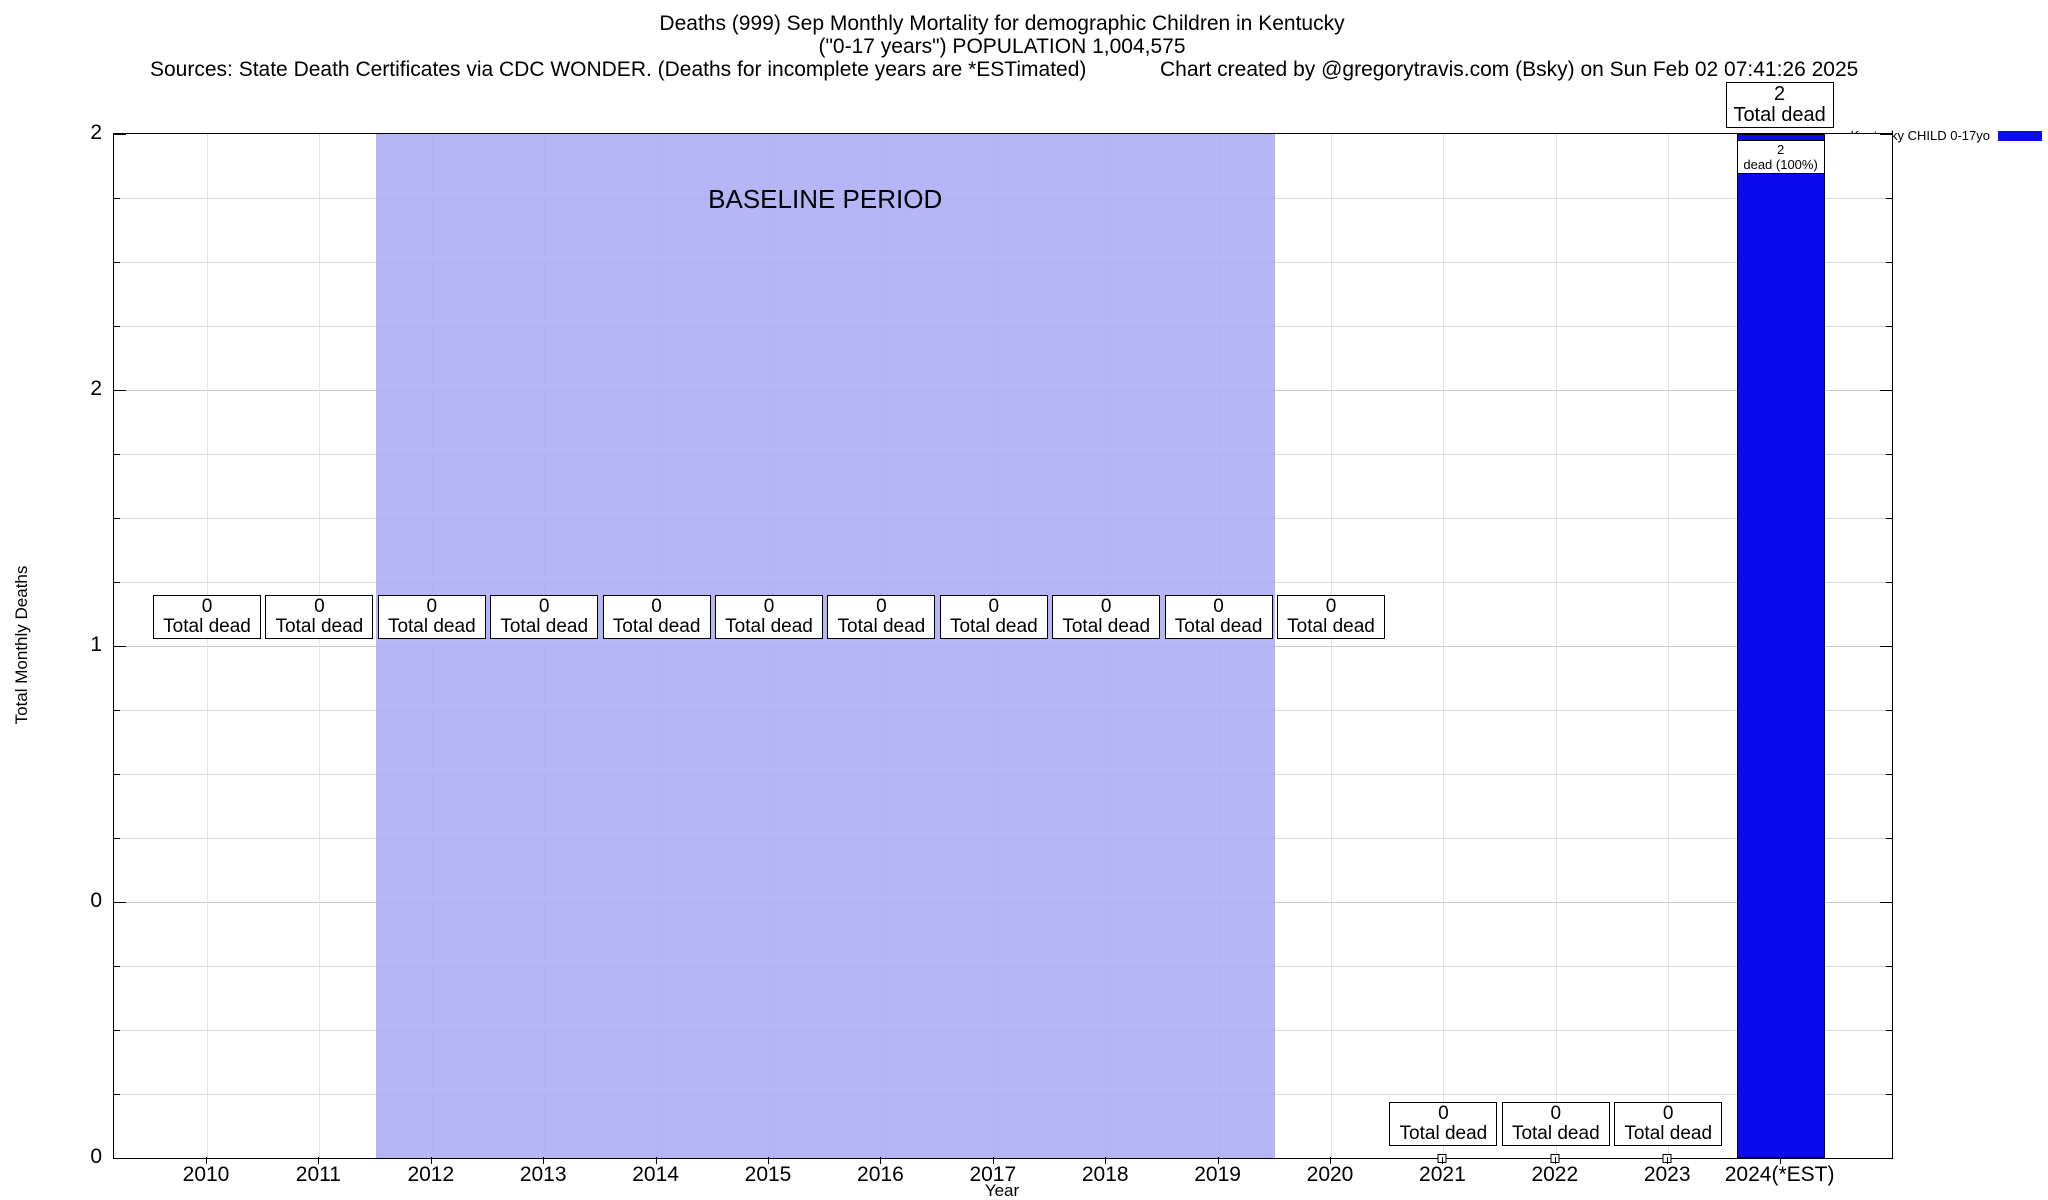 The height and width of the screenshot is (1200, 2048). I want to click on x-tick-label: 2016, so click(880, 1174).